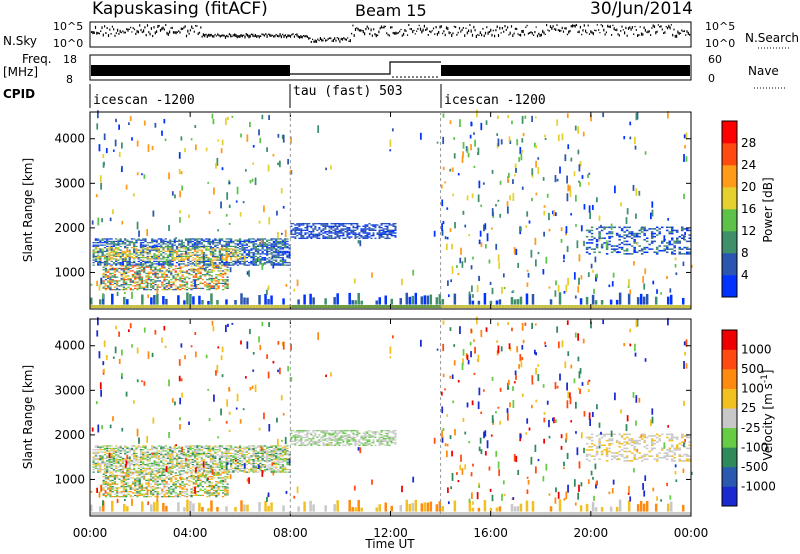 The image size is (800, 554). What do you see at coordinates (729, 132) in the screenshot?
I see `colorbar-swatch` at bounding box center [729, 132].